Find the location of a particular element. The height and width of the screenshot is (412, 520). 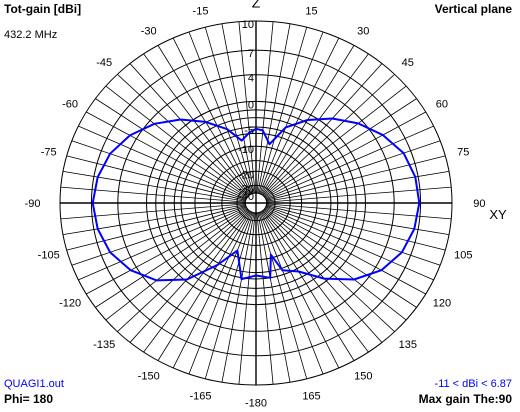

angle-tick-label: -15 is located at coordinates (201, 12).